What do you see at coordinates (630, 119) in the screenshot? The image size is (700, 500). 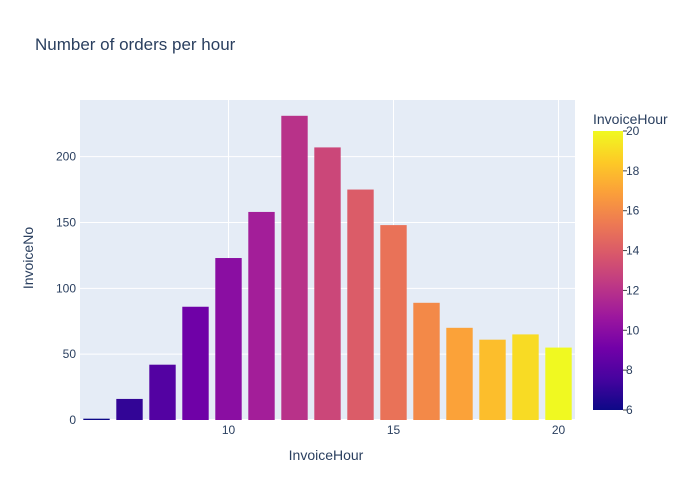 I see `colorbar-title: InvoiceHour` at bounding box center [630, 119].